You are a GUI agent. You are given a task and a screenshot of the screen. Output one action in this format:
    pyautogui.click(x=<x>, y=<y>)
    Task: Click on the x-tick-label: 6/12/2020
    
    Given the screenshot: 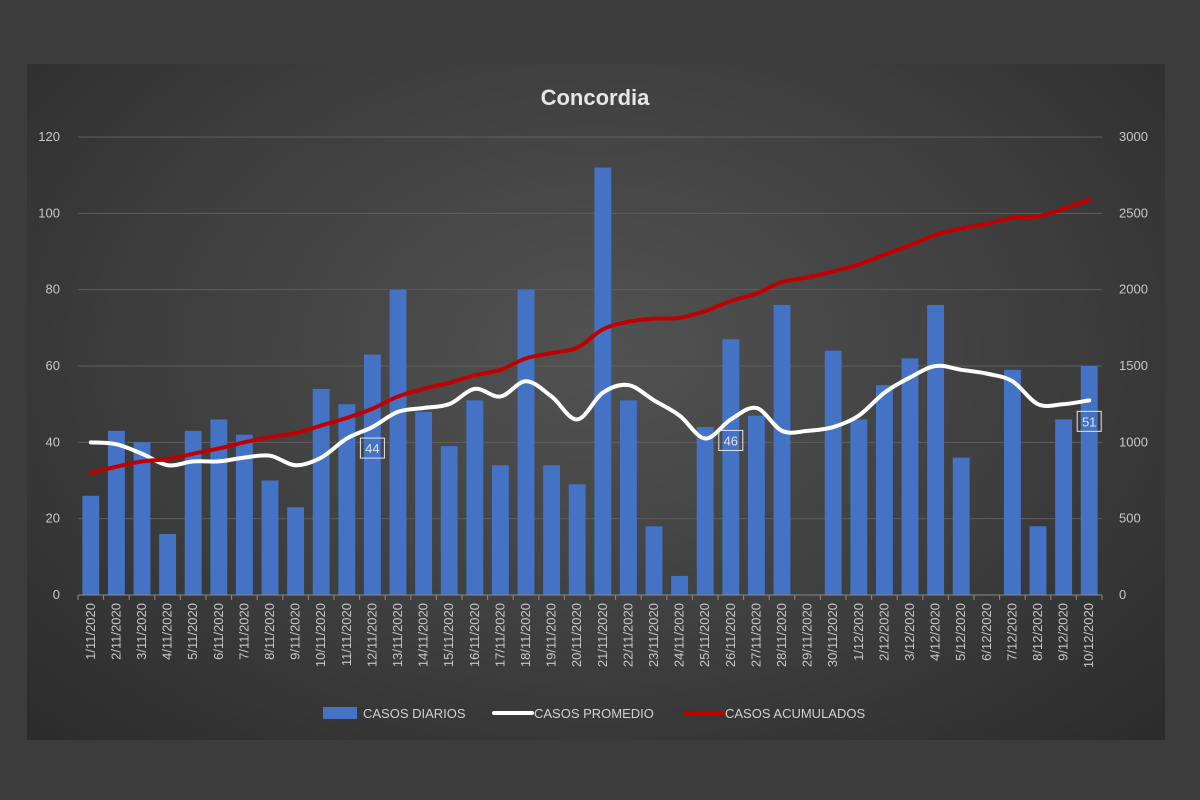 What is the action you would take?
    pyautogui.click(x=986, y=632)
    